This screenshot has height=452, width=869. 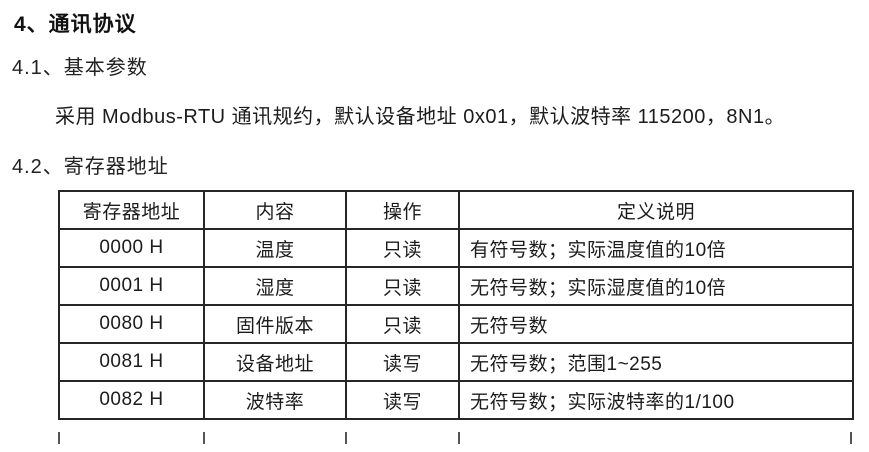 I want to click on table-row: 0000 H 温度 只读 有符号数；实际温度值的10倍, so click(x=456, y=248).